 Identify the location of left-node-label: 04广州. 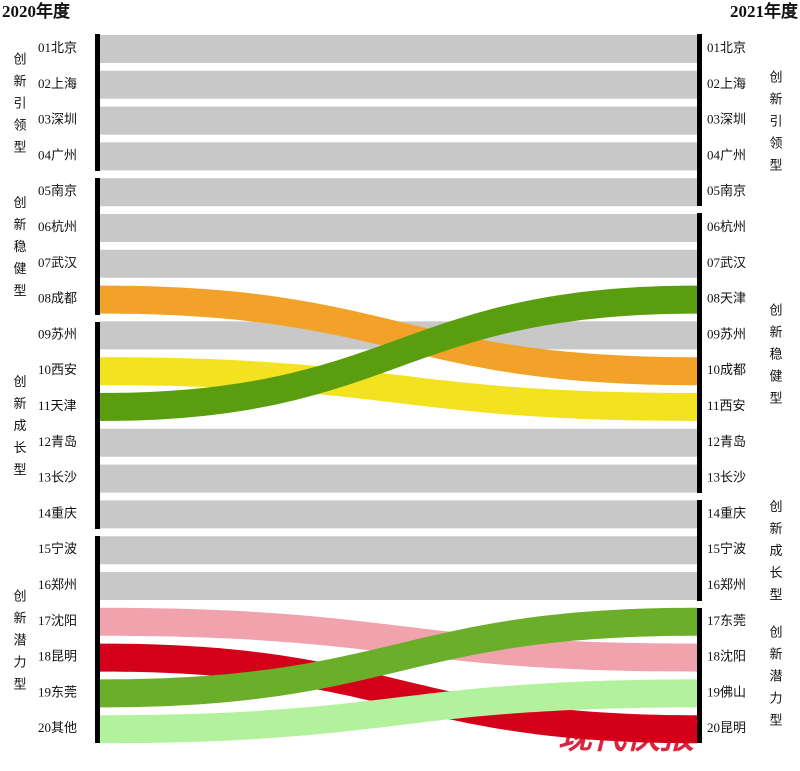
(57, 154).